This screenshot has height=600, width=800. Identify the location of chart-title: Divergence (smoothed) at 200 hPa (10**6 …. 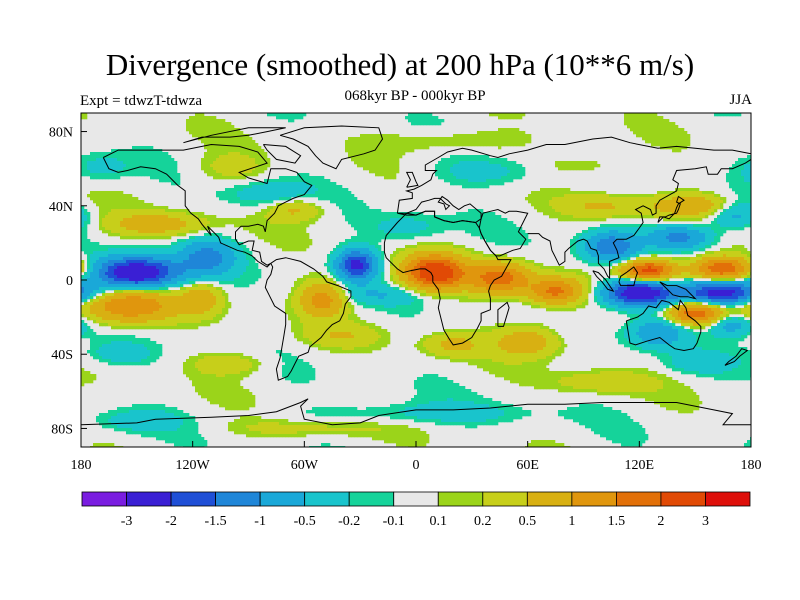
(400, 64).